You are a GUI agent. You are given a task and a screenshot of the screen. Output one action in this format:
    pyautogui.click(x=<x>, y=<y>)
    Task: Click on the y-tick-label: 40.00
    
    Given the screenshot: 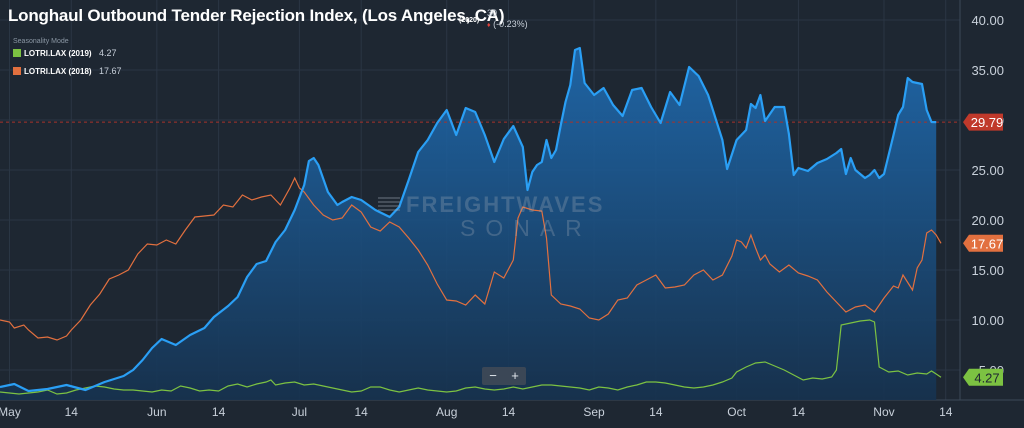 What is the action you would take?
    pyautogui.click(x=987, y=20)
    